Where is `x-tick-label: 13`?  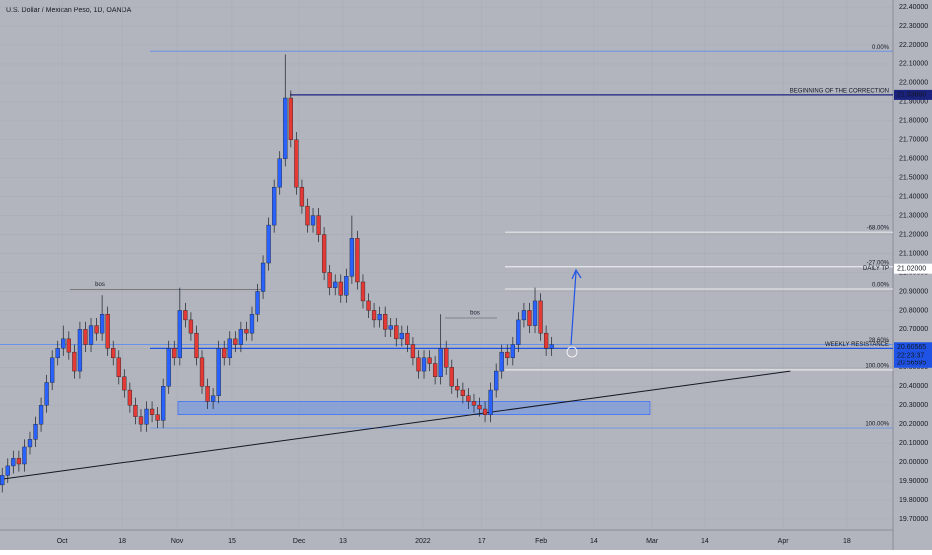
x-tick-label: 13 is located at coordinates (343, 541).